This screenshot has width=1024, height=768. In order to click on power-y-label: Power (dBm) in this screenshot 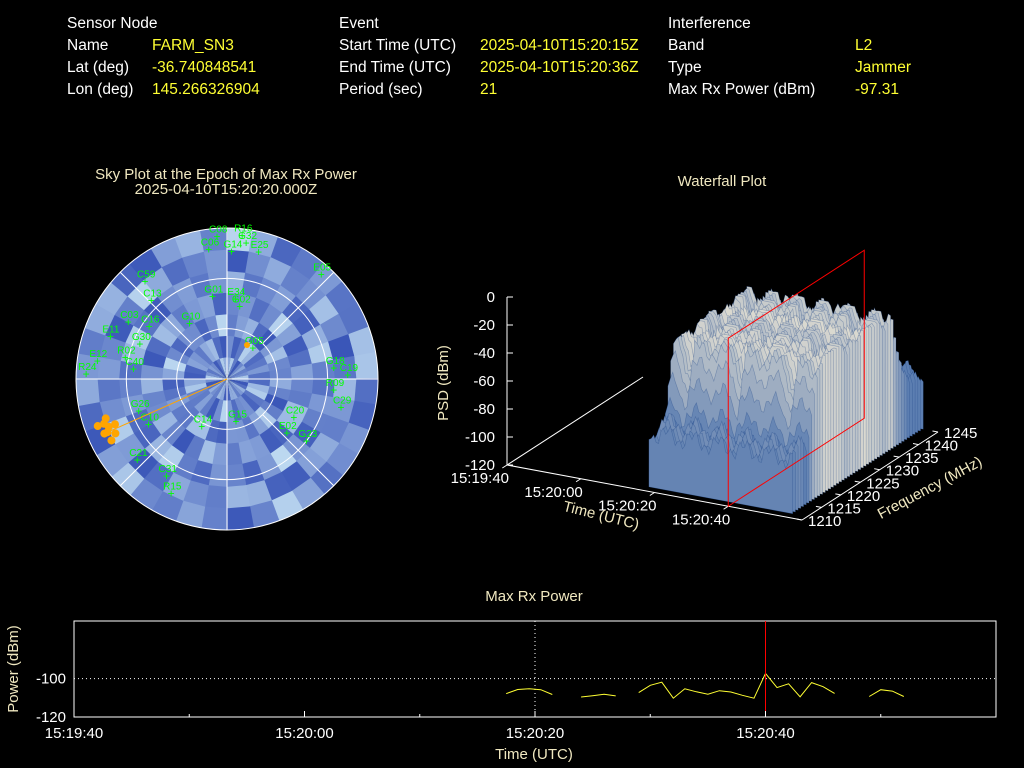, I will do `click(13, 669)`.